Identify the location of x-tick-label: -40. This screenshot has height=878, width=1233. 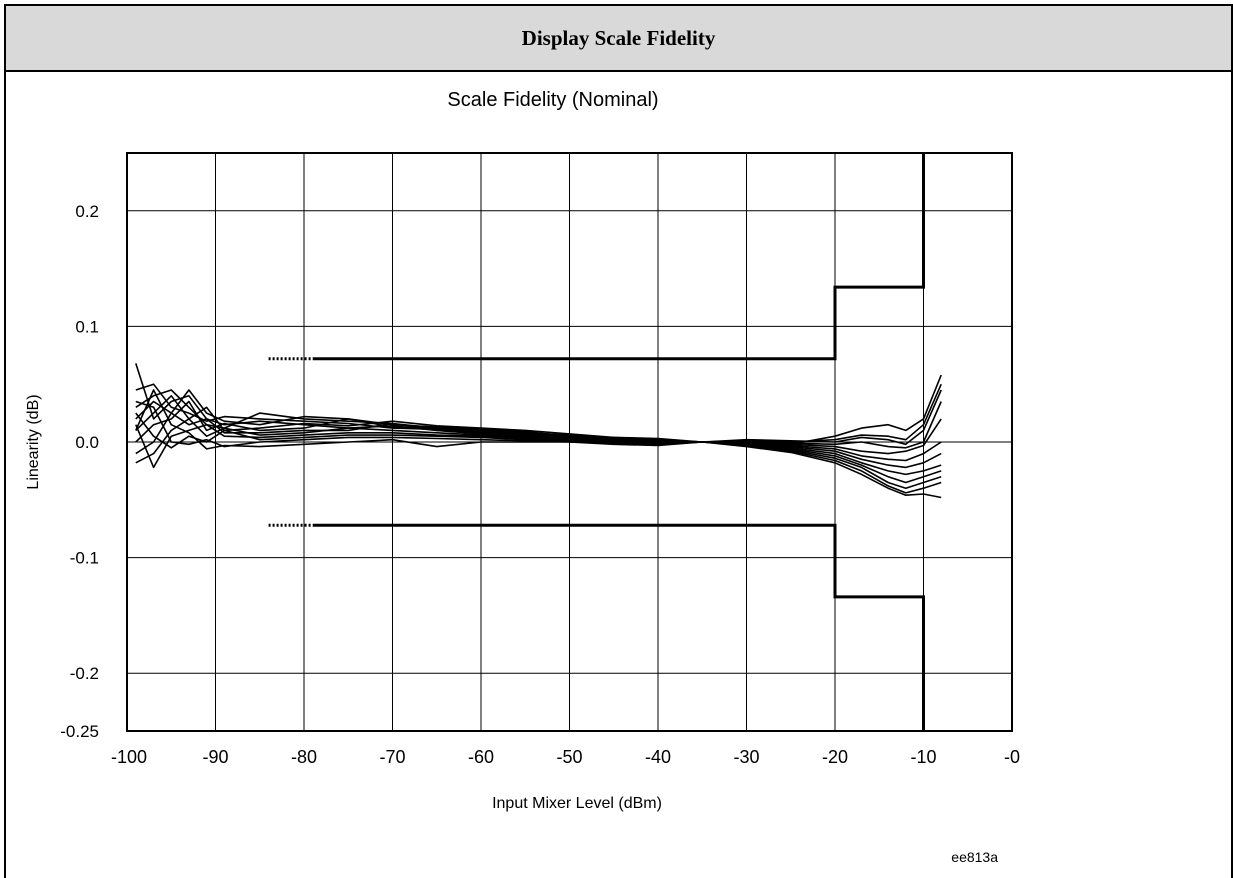
(658, 757).